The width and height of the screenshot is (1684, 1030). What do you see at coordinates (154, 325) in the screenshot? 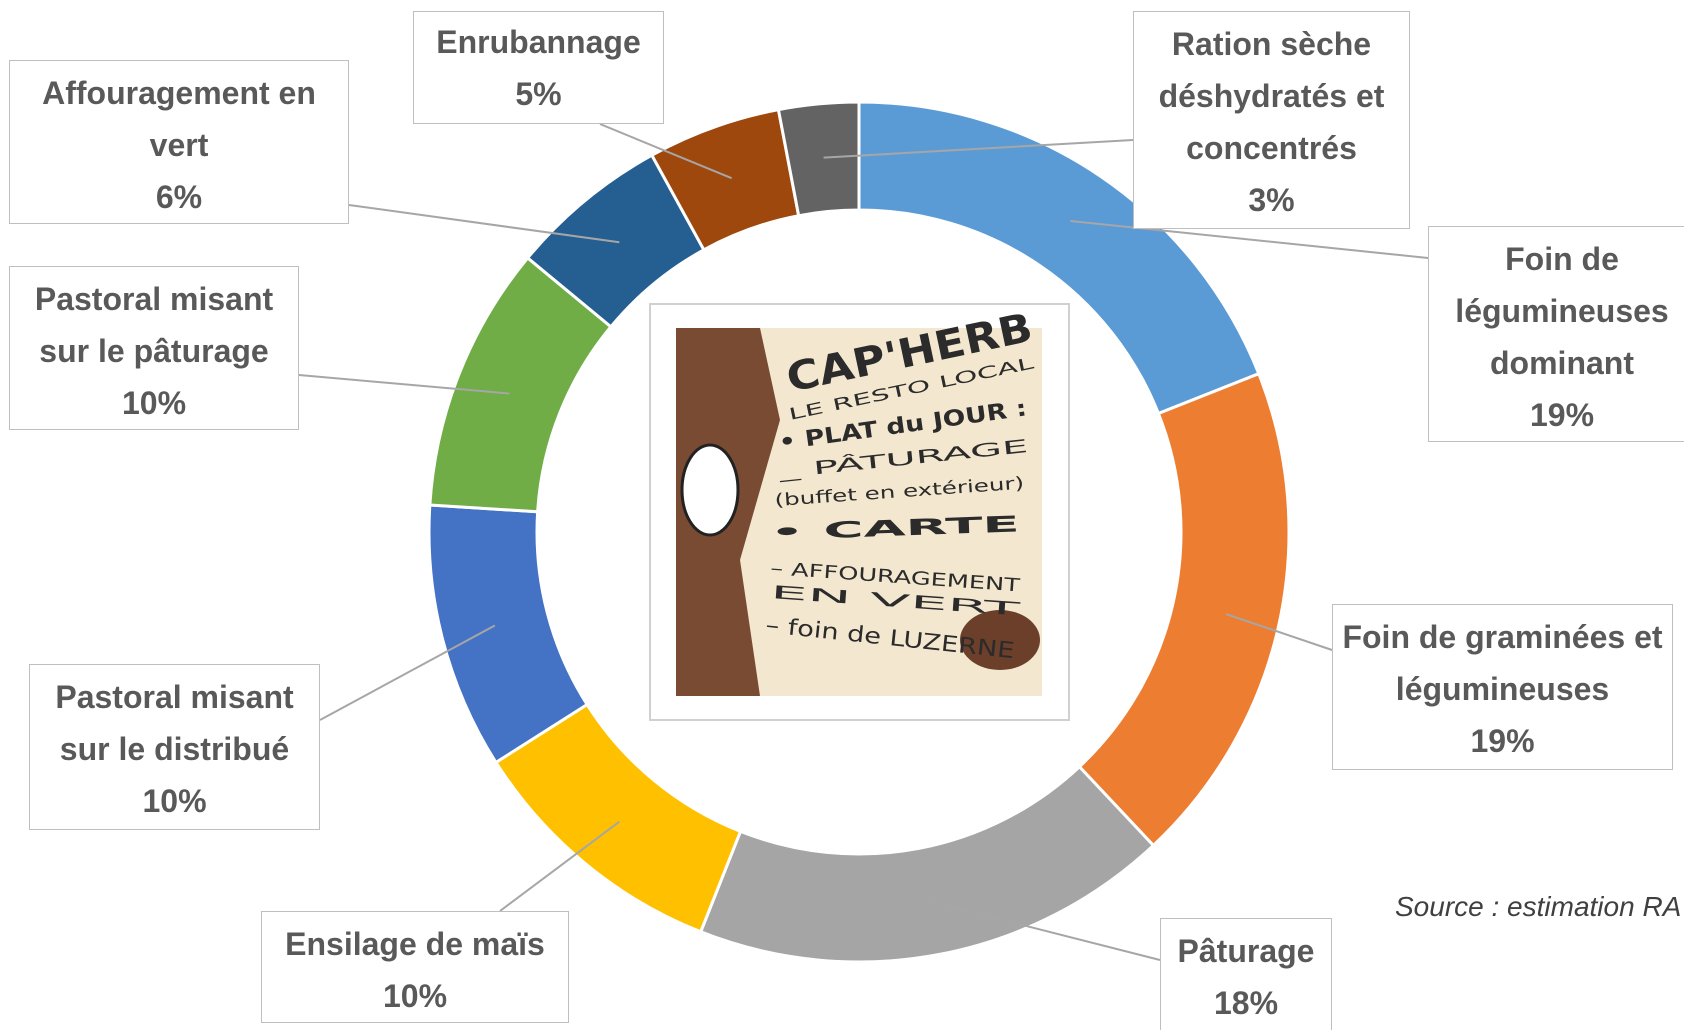
I see `category-label: Pastoral misant sur le pâturage` at bounding box center [154, 325].